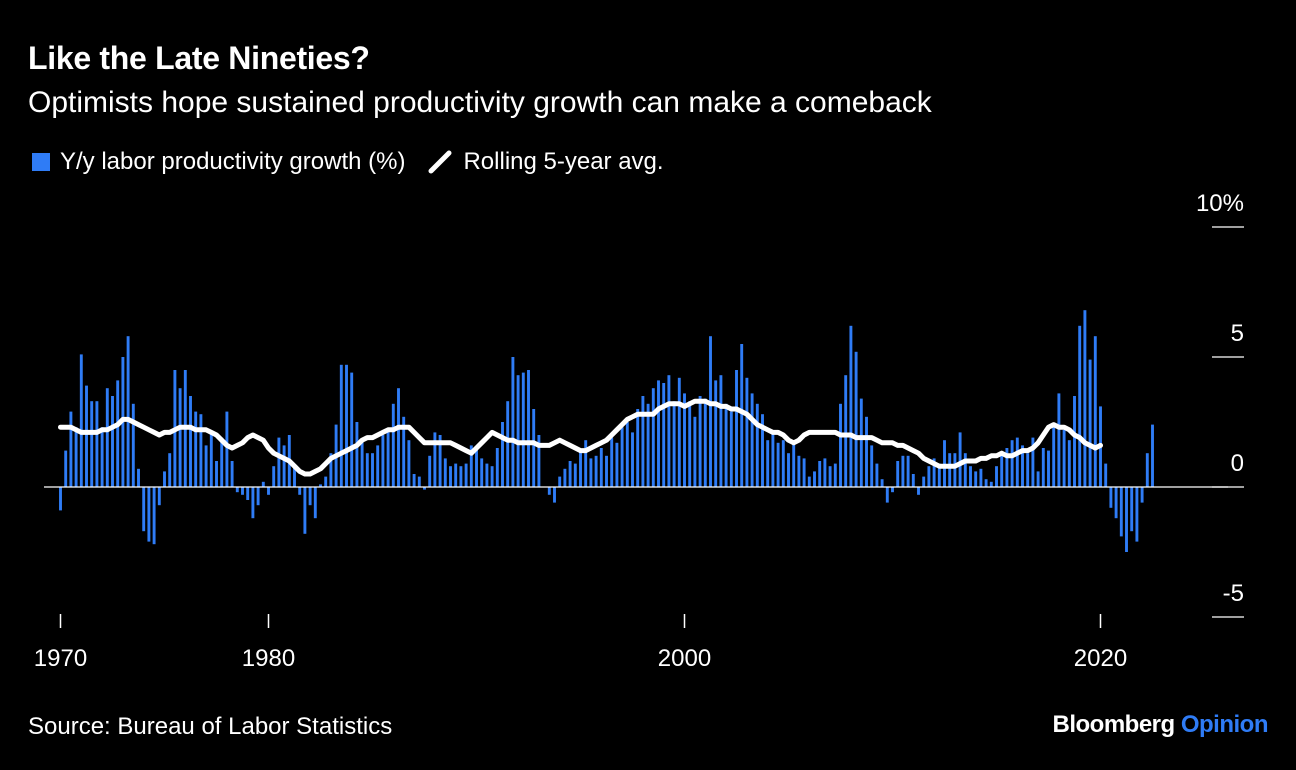 The height and width of the screenshot is (770, 1296). Describe the element at coordinates (1100, 658) in the screenshot. I see `x-tick-label: 2020` at that location.